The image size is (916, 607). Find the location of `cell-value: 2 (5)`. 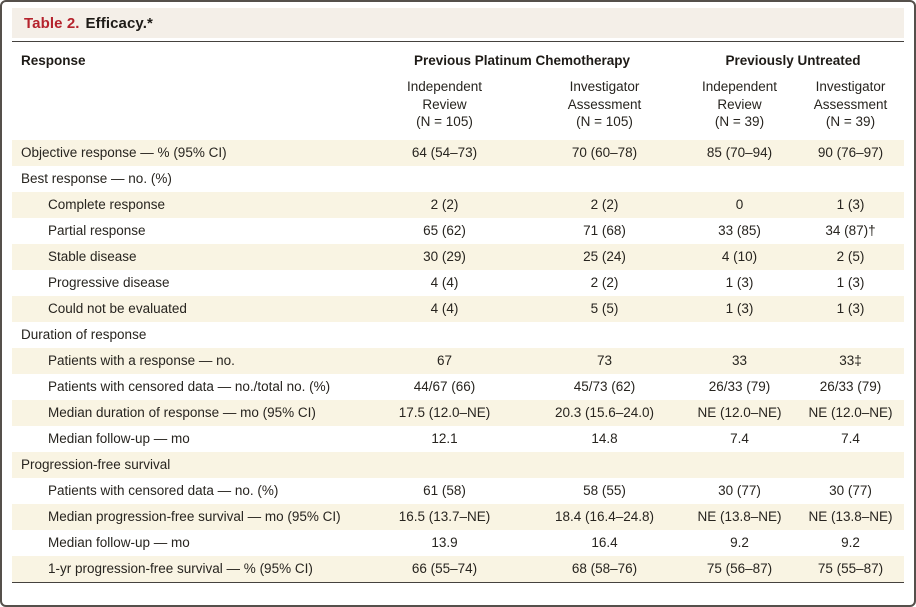

cell-value: 2 (5) is located at coordinates (850, 257).